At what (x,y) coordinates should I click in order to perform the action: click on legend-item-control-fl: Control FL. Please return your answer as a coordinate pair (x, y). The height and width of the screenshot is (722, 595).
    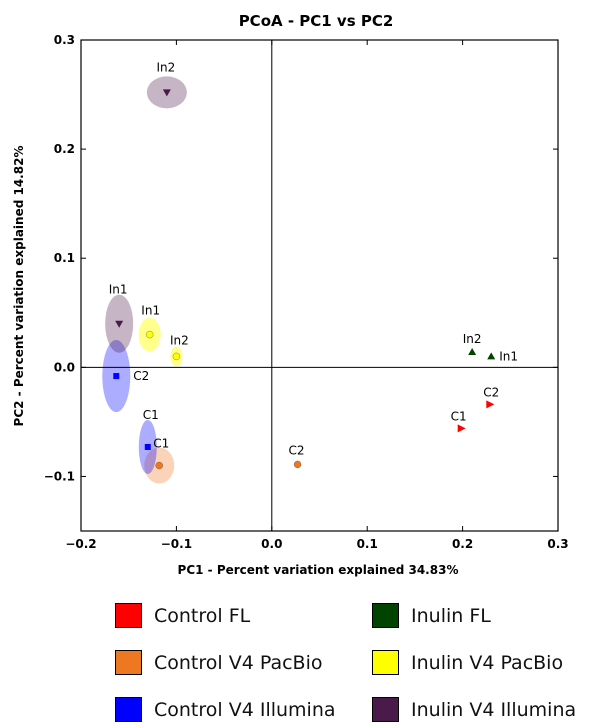
    Looking at the image, I should click on (182, 615).